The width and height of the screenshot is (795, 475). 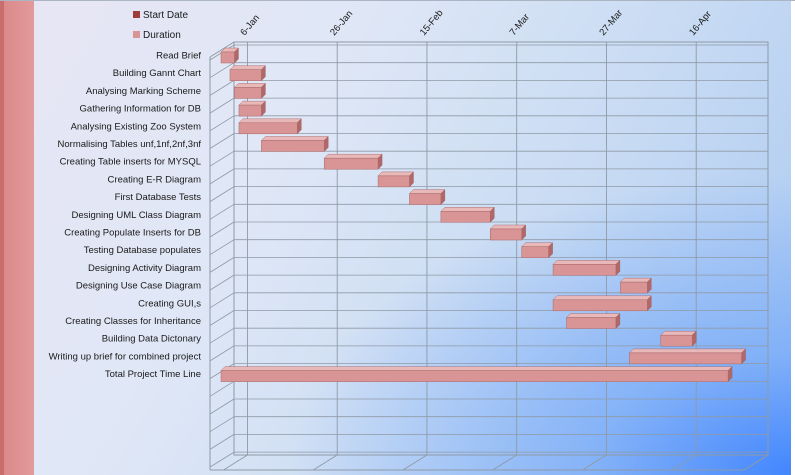 What do you see at coordinates (138, 286) in the screenshot?
I see `task-label: Designing Use Case Diagram` at bounding box center [138, 286].